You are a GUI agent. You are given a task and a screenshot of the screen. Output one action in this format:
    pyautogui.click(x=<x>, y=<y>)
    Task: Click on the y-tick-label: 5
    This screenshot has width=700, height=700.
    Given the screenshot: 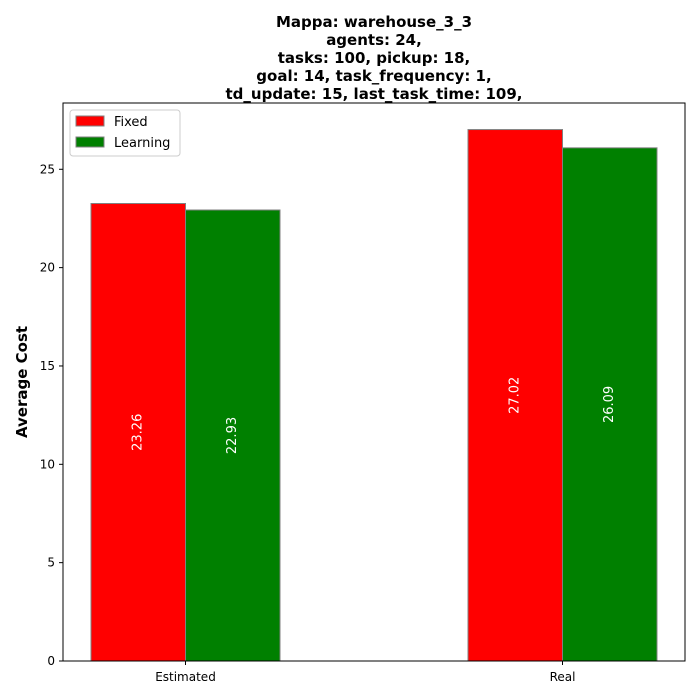 What is the action you would take?
    pyautogui.click(x=51, y=563)
    